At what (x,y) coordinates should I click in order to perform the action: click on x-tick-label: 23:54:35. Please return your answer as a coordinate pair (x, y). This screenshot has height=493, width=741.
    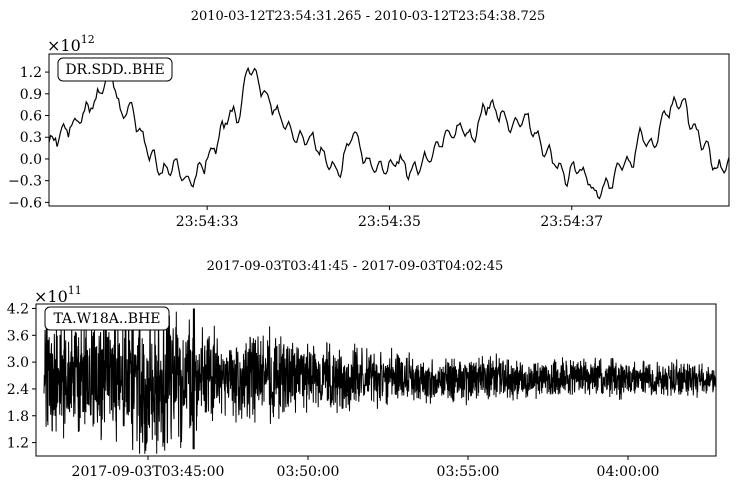
    Looking at the image, I should click on (389, 222).